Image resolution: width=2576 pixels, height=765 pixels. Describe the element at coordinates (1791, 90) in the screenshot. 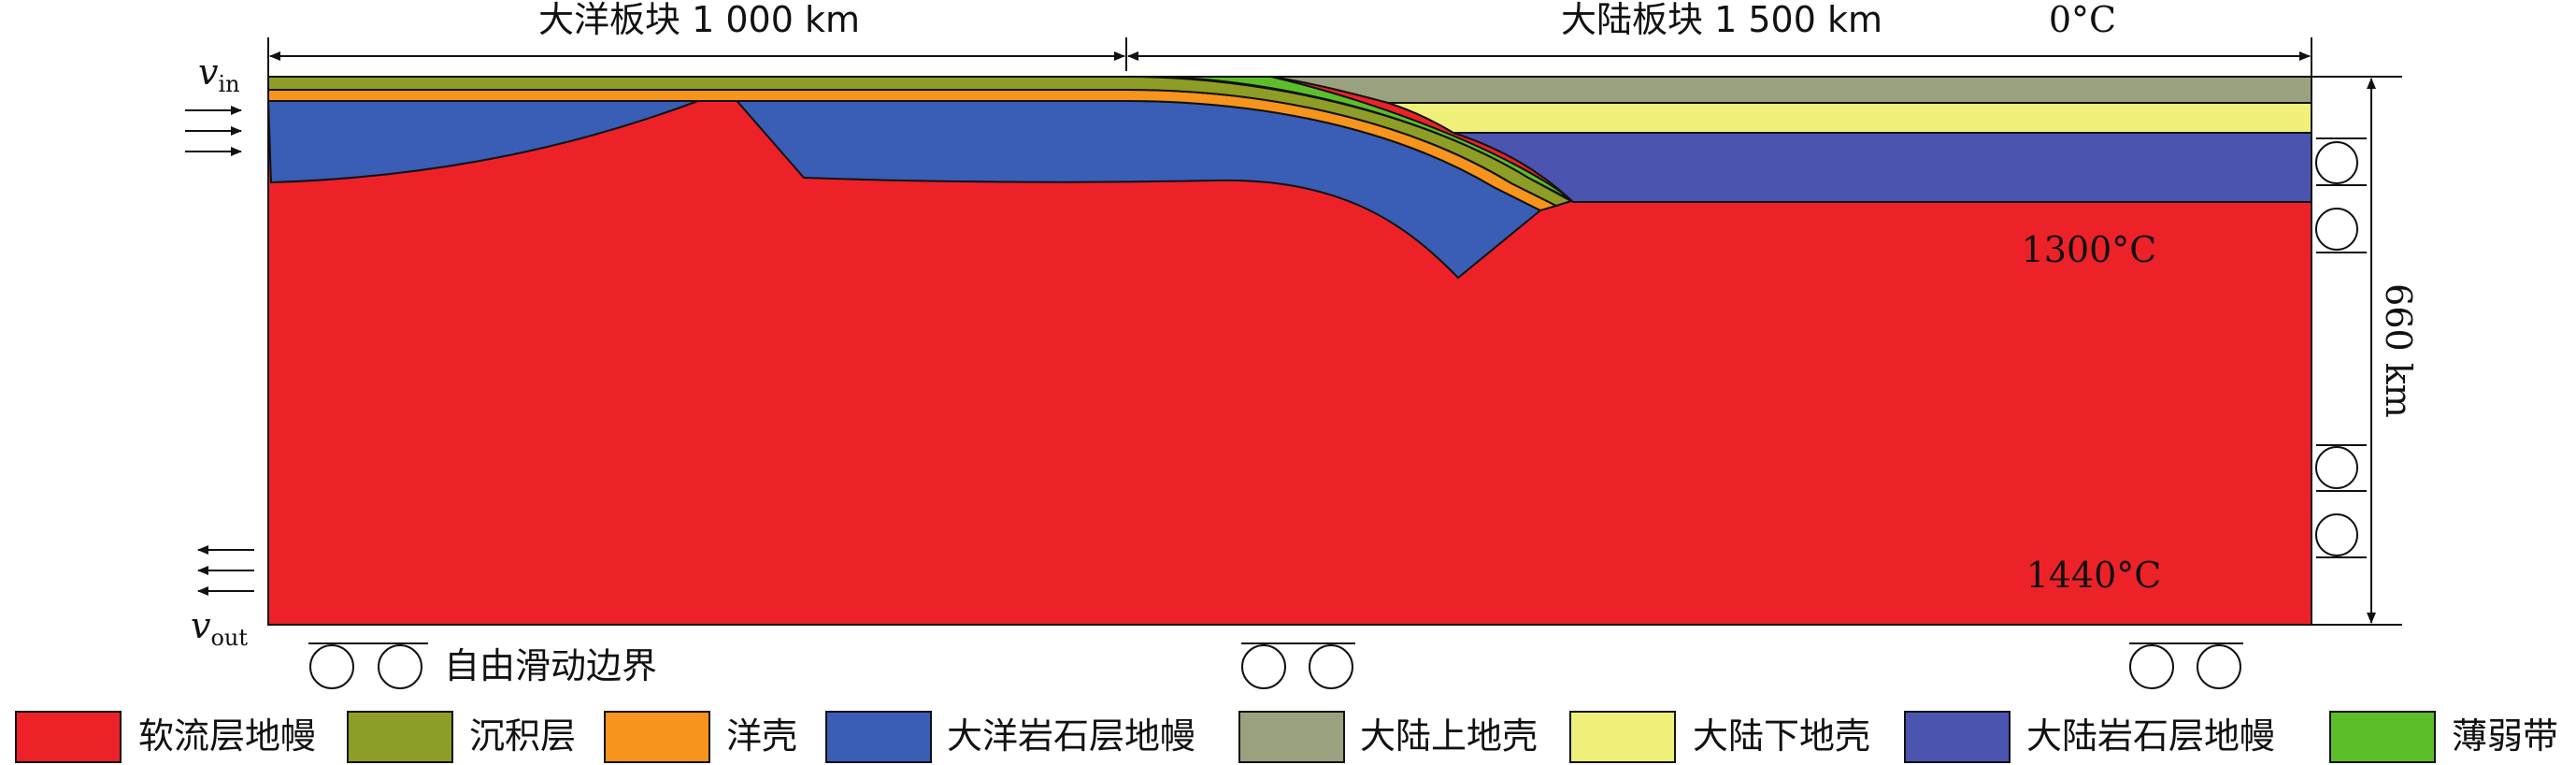

I see `continental-upper-crust` at that location.